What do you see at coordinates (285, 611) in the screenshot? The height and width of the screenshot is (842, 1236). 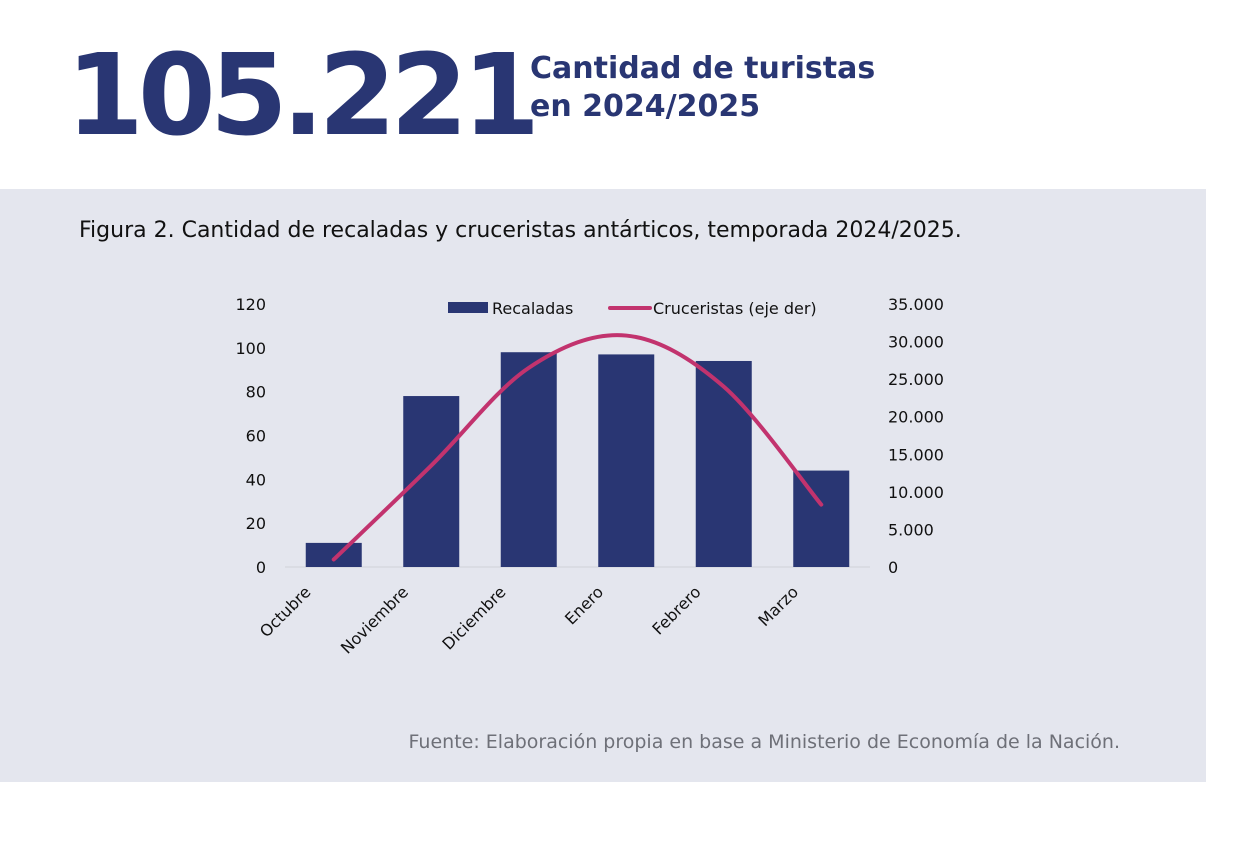 I see `x-category-label: Octubre` at bounding box center [285, 611].